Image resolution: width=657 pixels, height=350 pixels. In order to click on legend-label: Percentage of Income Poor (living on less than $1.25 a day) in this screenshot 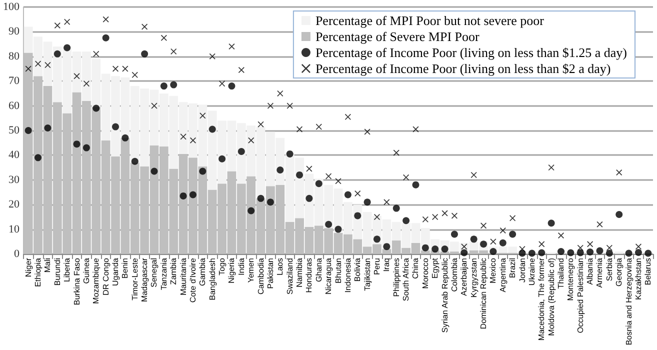, I will do `click(471, 52)`.